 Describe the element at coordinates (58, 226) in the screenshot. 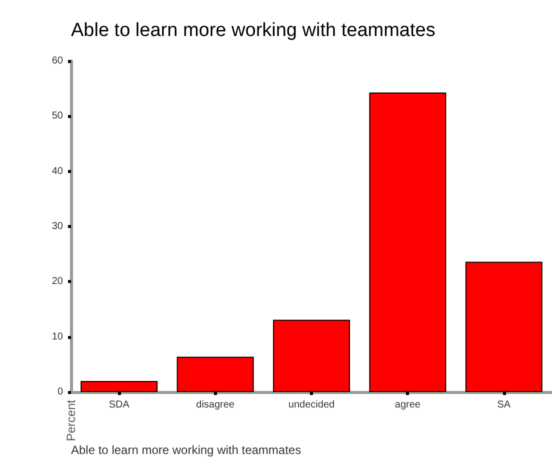

I see `y-tick-label: 30` at that location.